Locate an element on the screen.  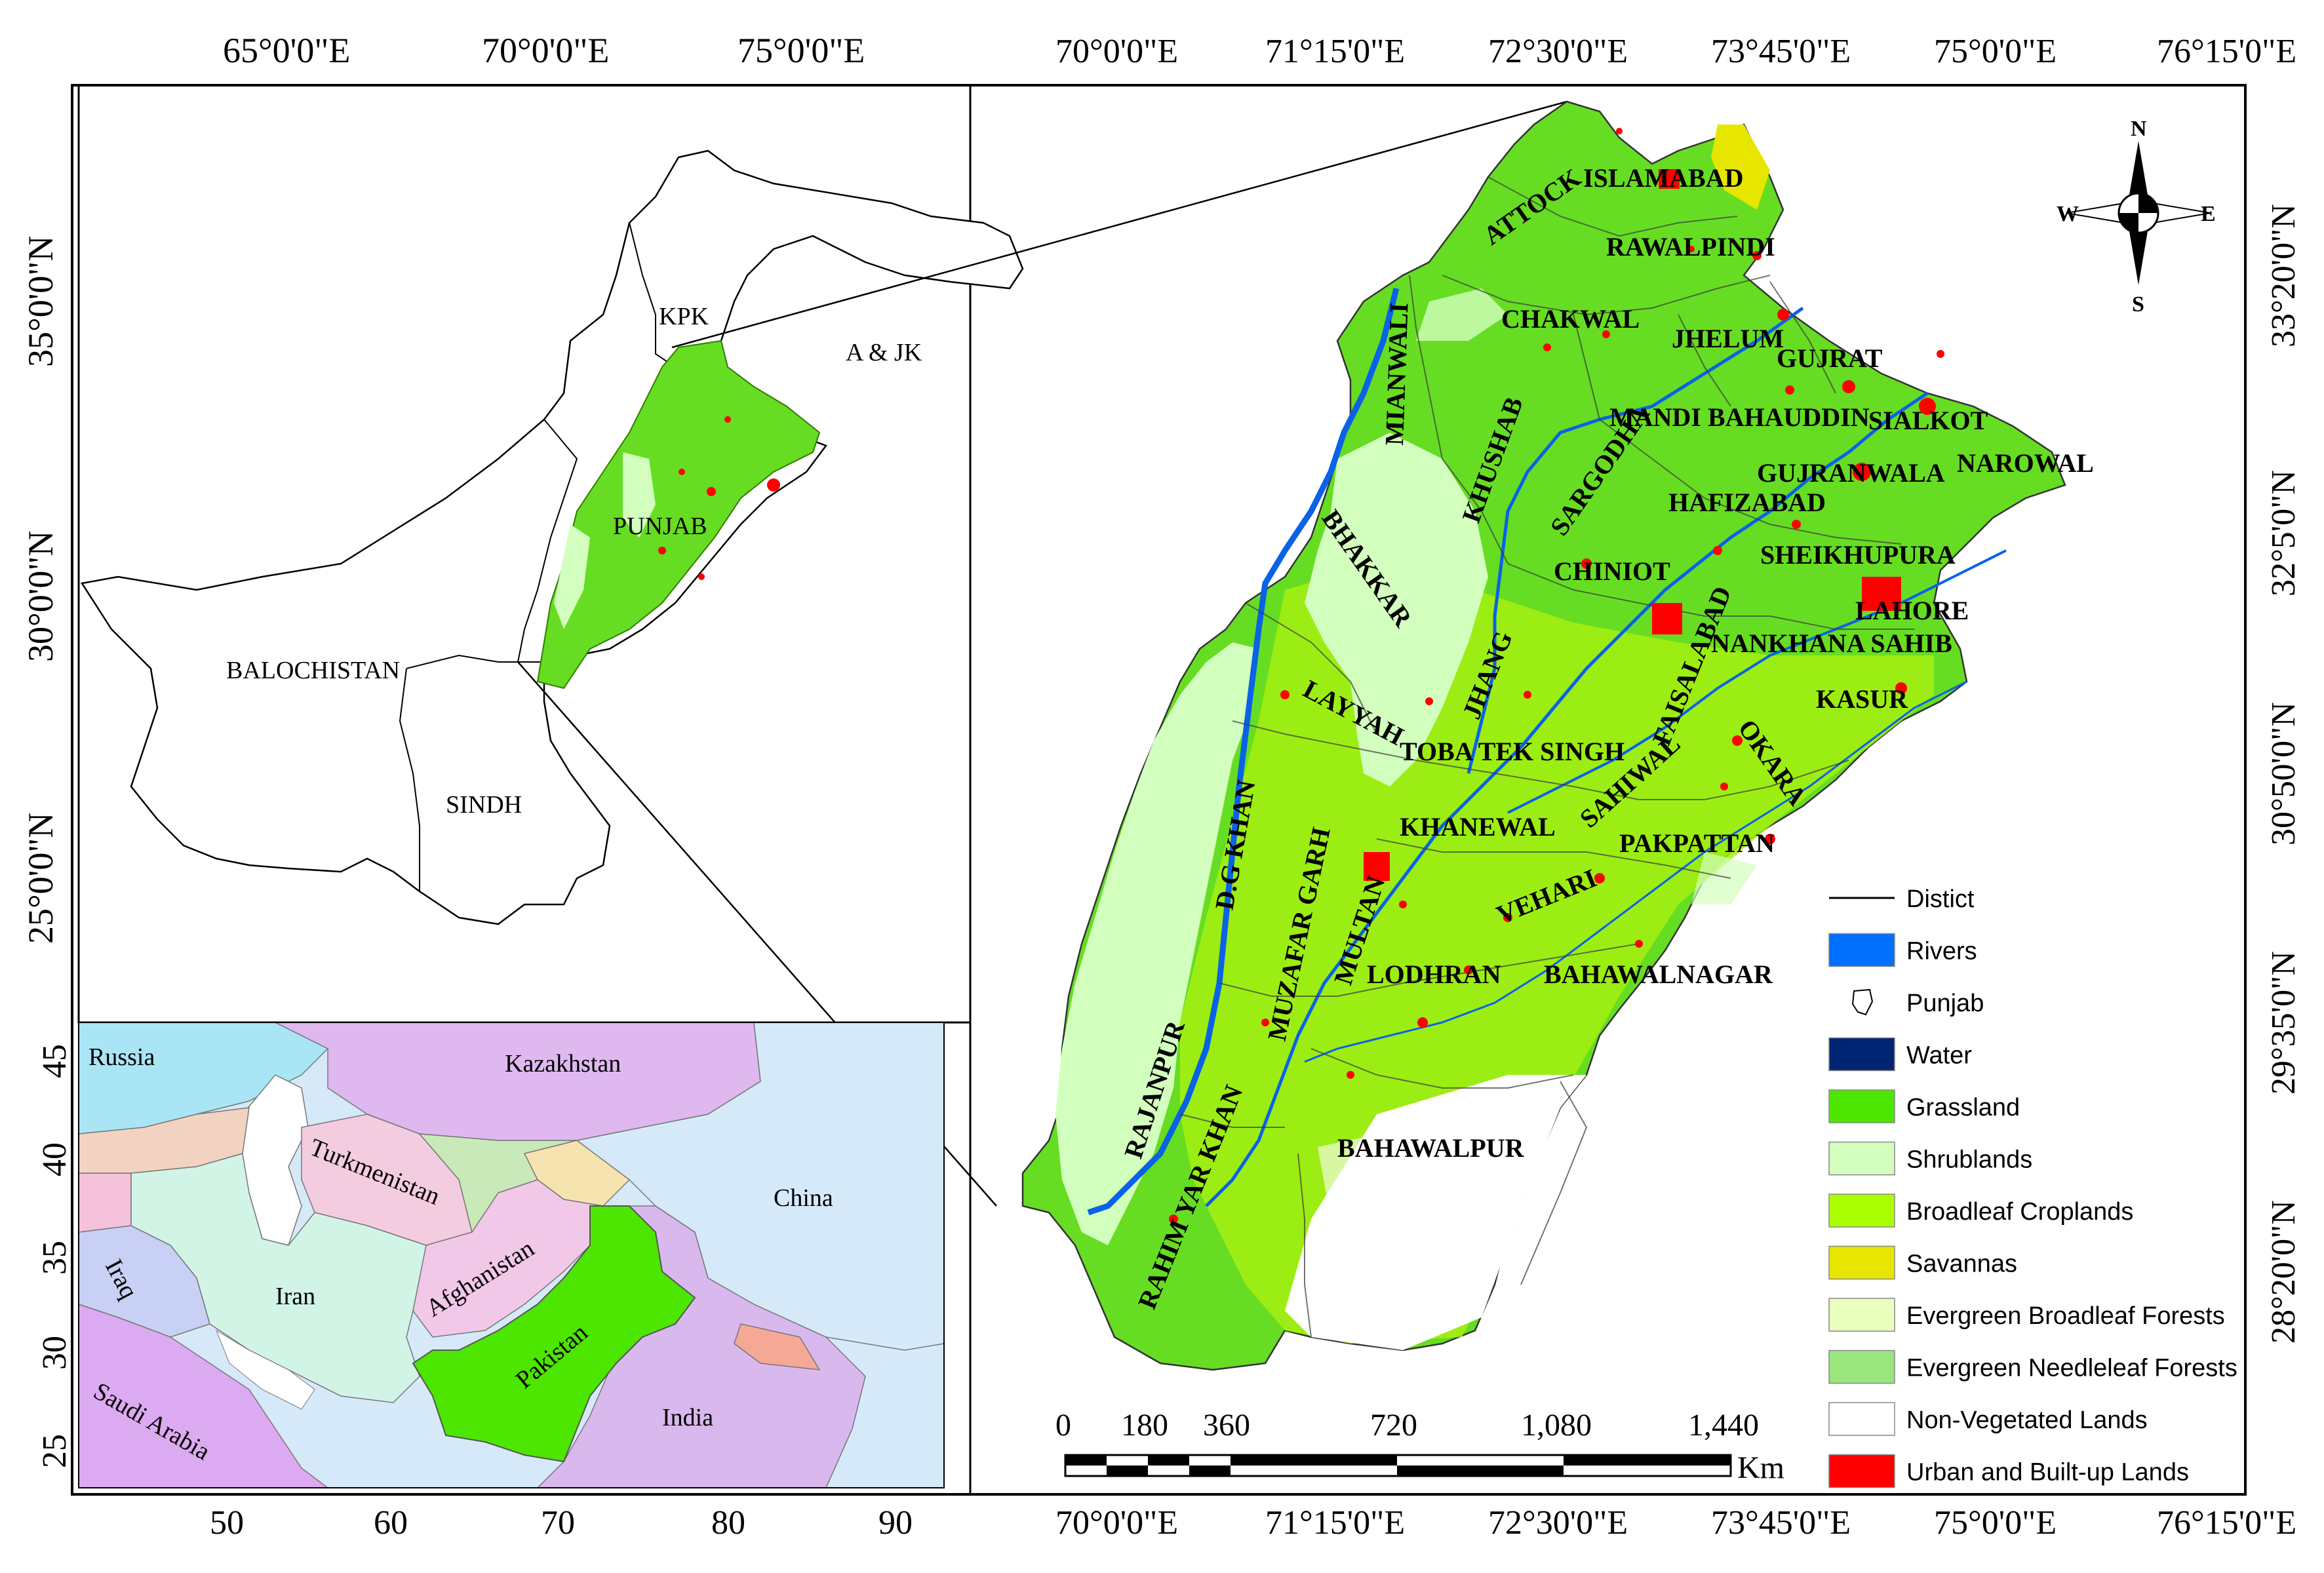
legend-item: Broadleaf Croplands is located at coordinates (1981, 1211).